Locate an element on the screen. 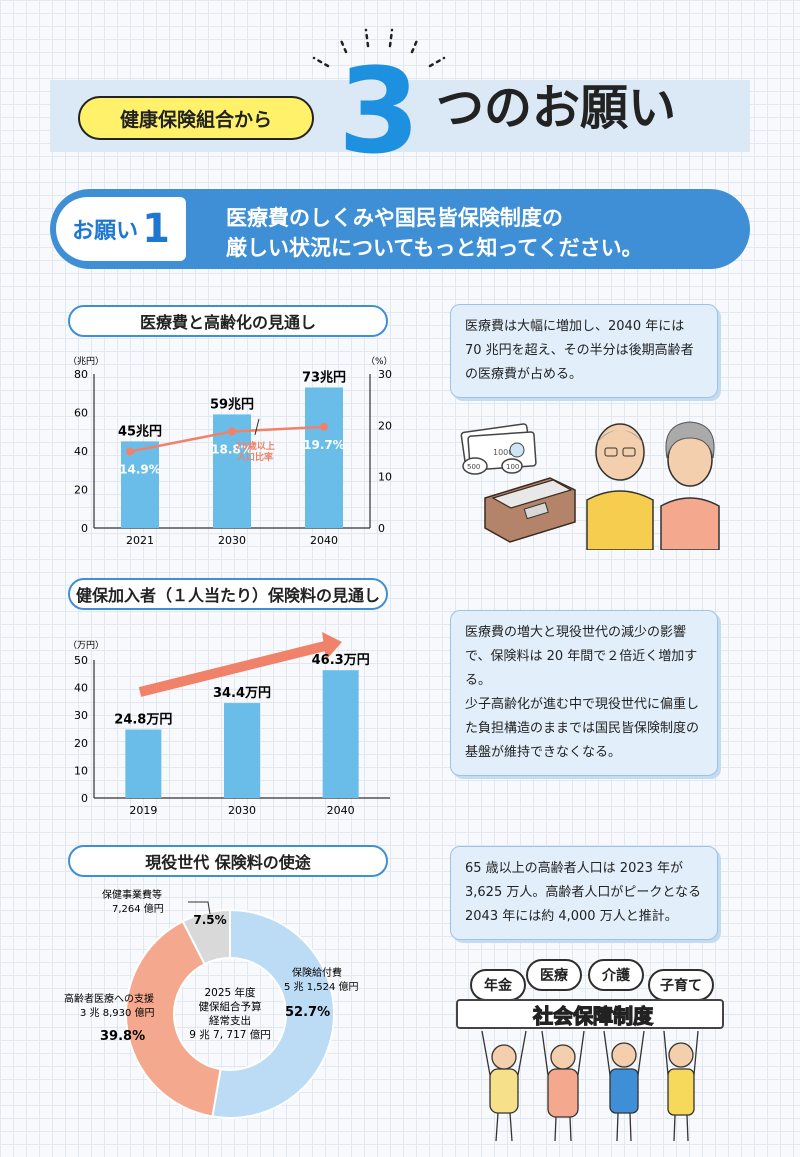  elderly-man-icon is located at coordinates (620, 486).